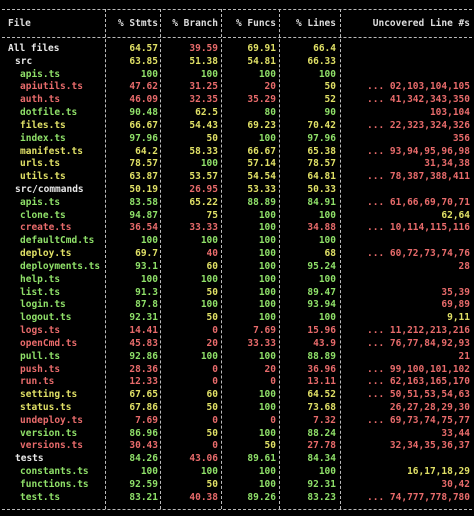  Describe the element at coordinates (237, 139) in the screenshot. I see `table-row: index.ts 97.96 50 100 97.96 356` at that location.